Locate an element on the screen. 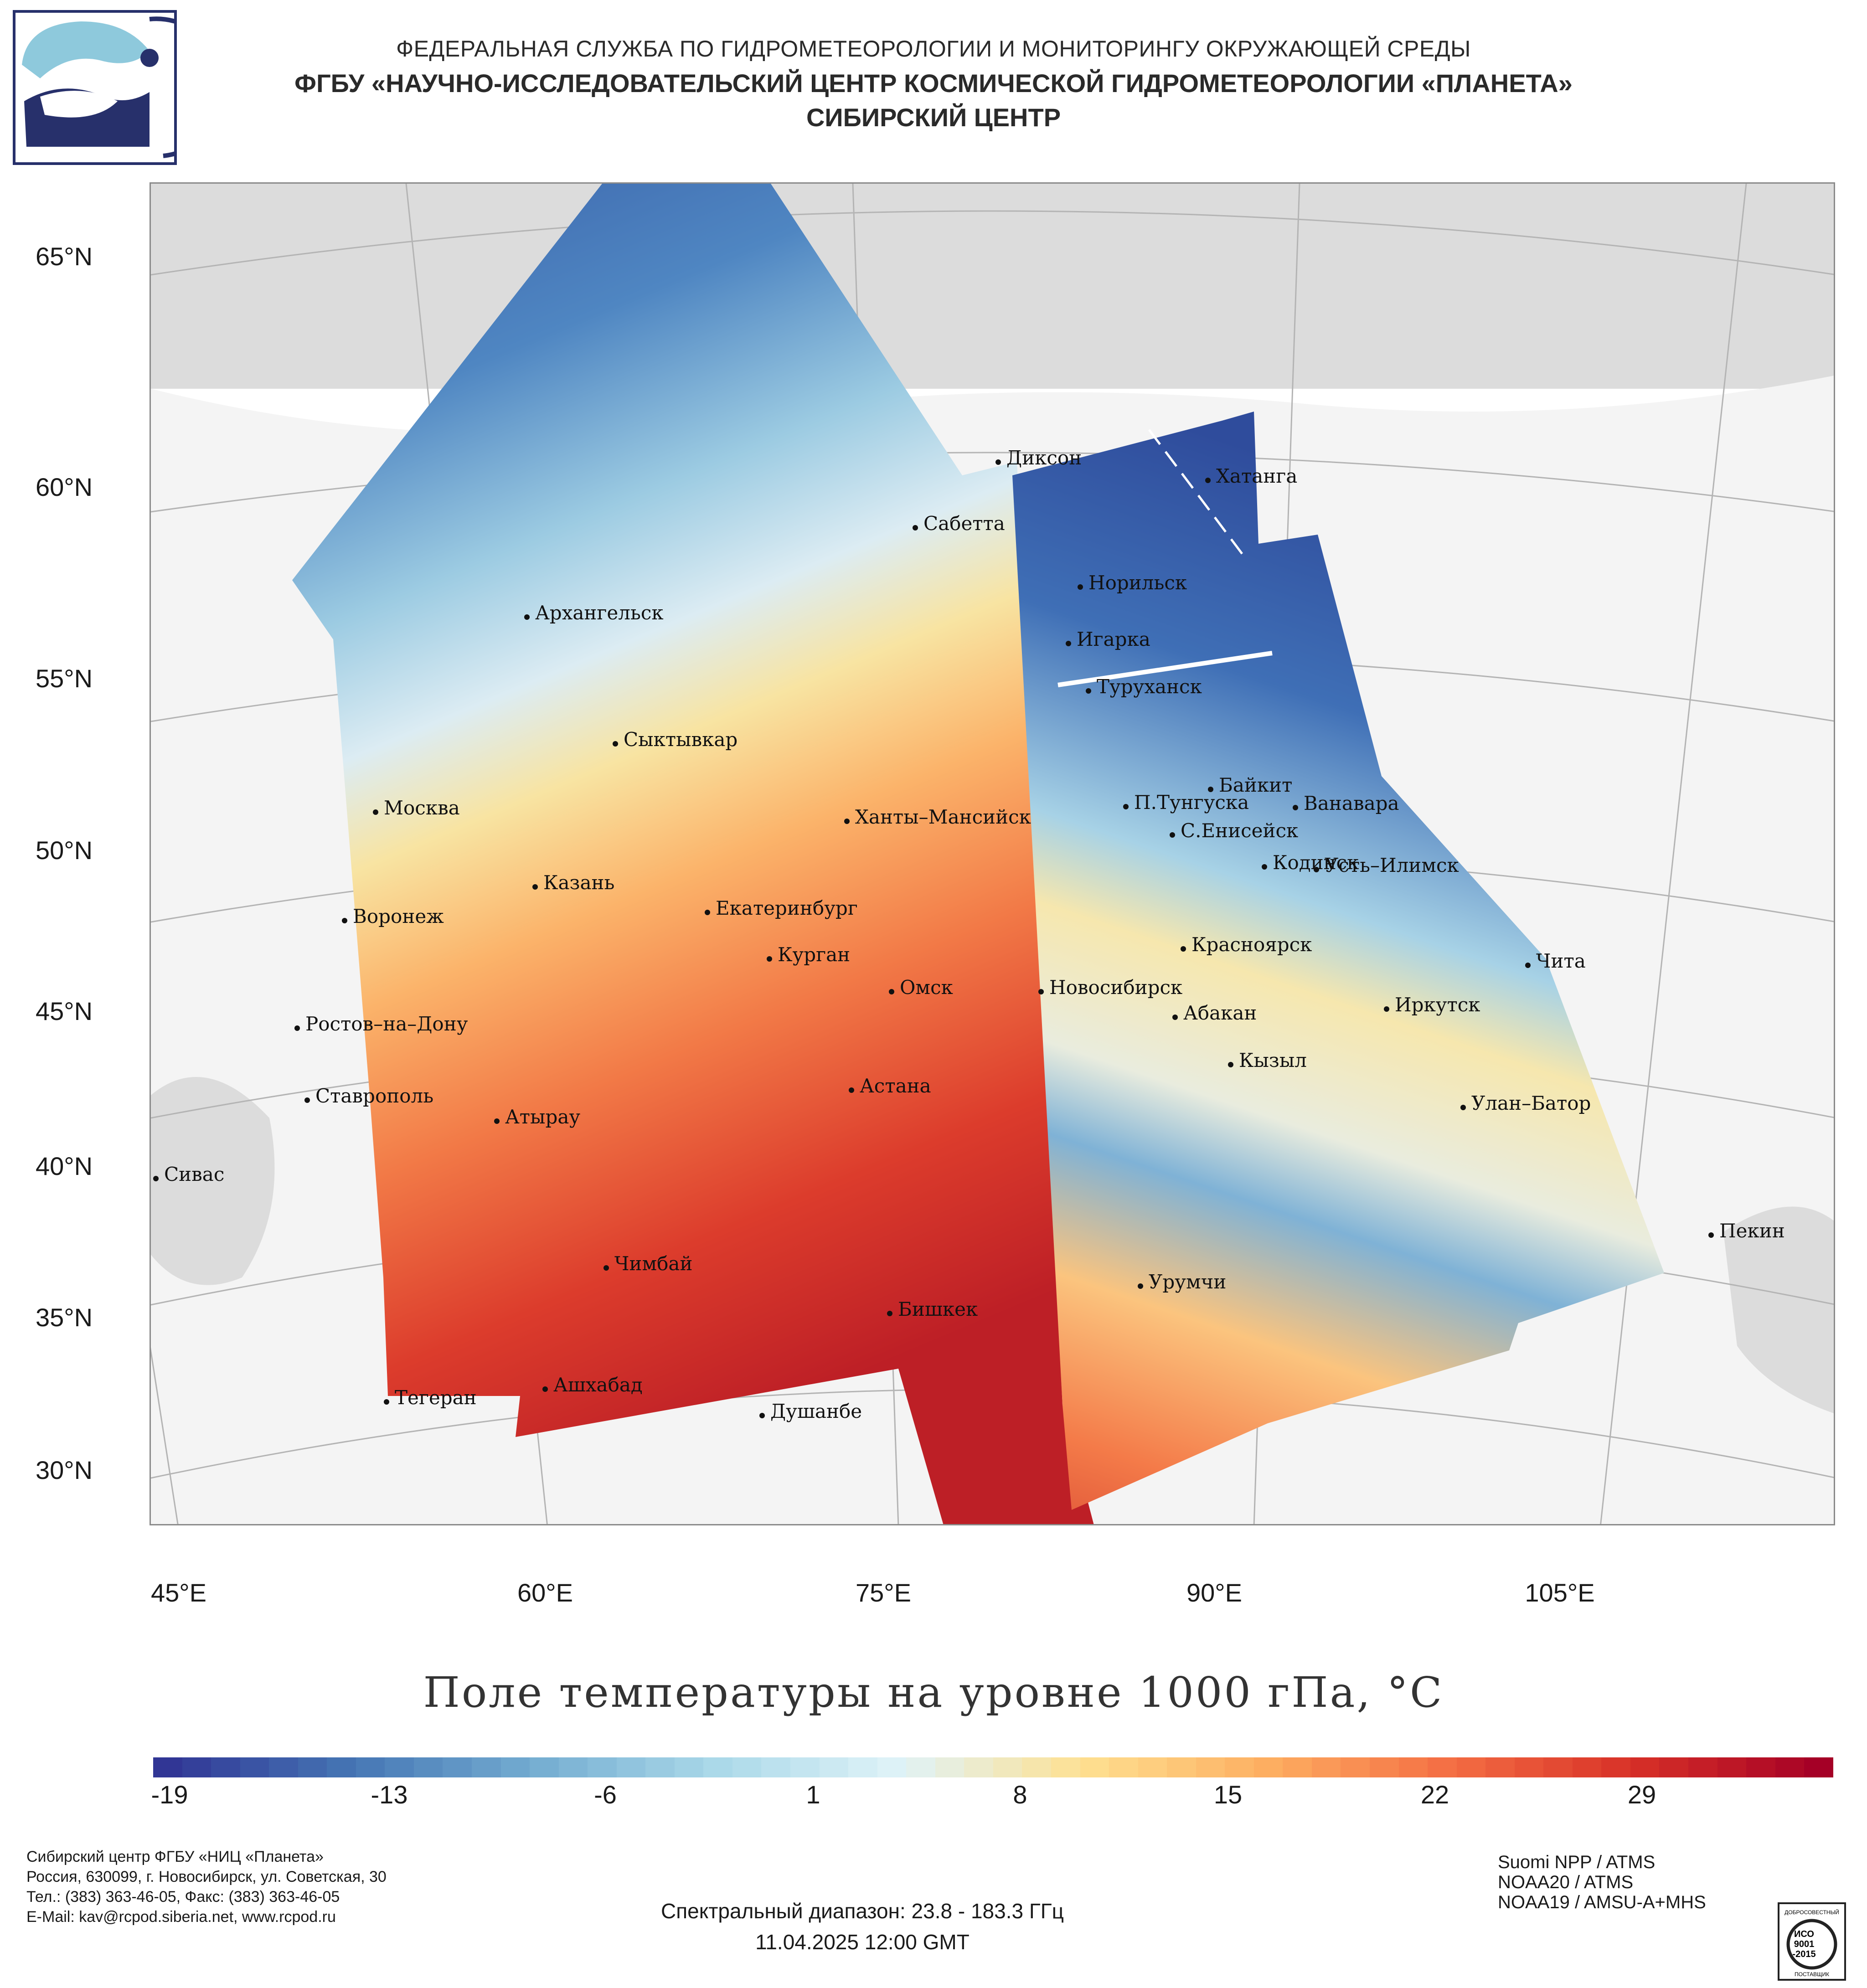 This screenshot has height=1988, width=1867. colorbar-tick: -19 is located at coordinates (169, 1794).